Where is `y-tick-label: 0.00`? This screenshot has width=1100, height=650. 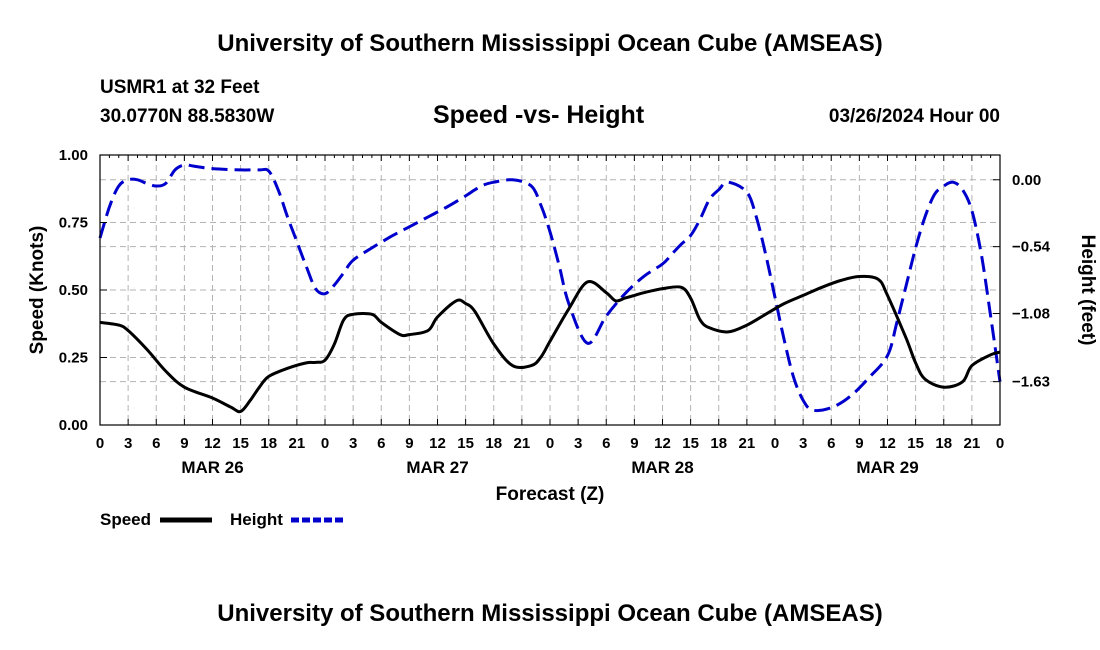
y-tick-label: 0.00 is located at coordinates (73, 425).